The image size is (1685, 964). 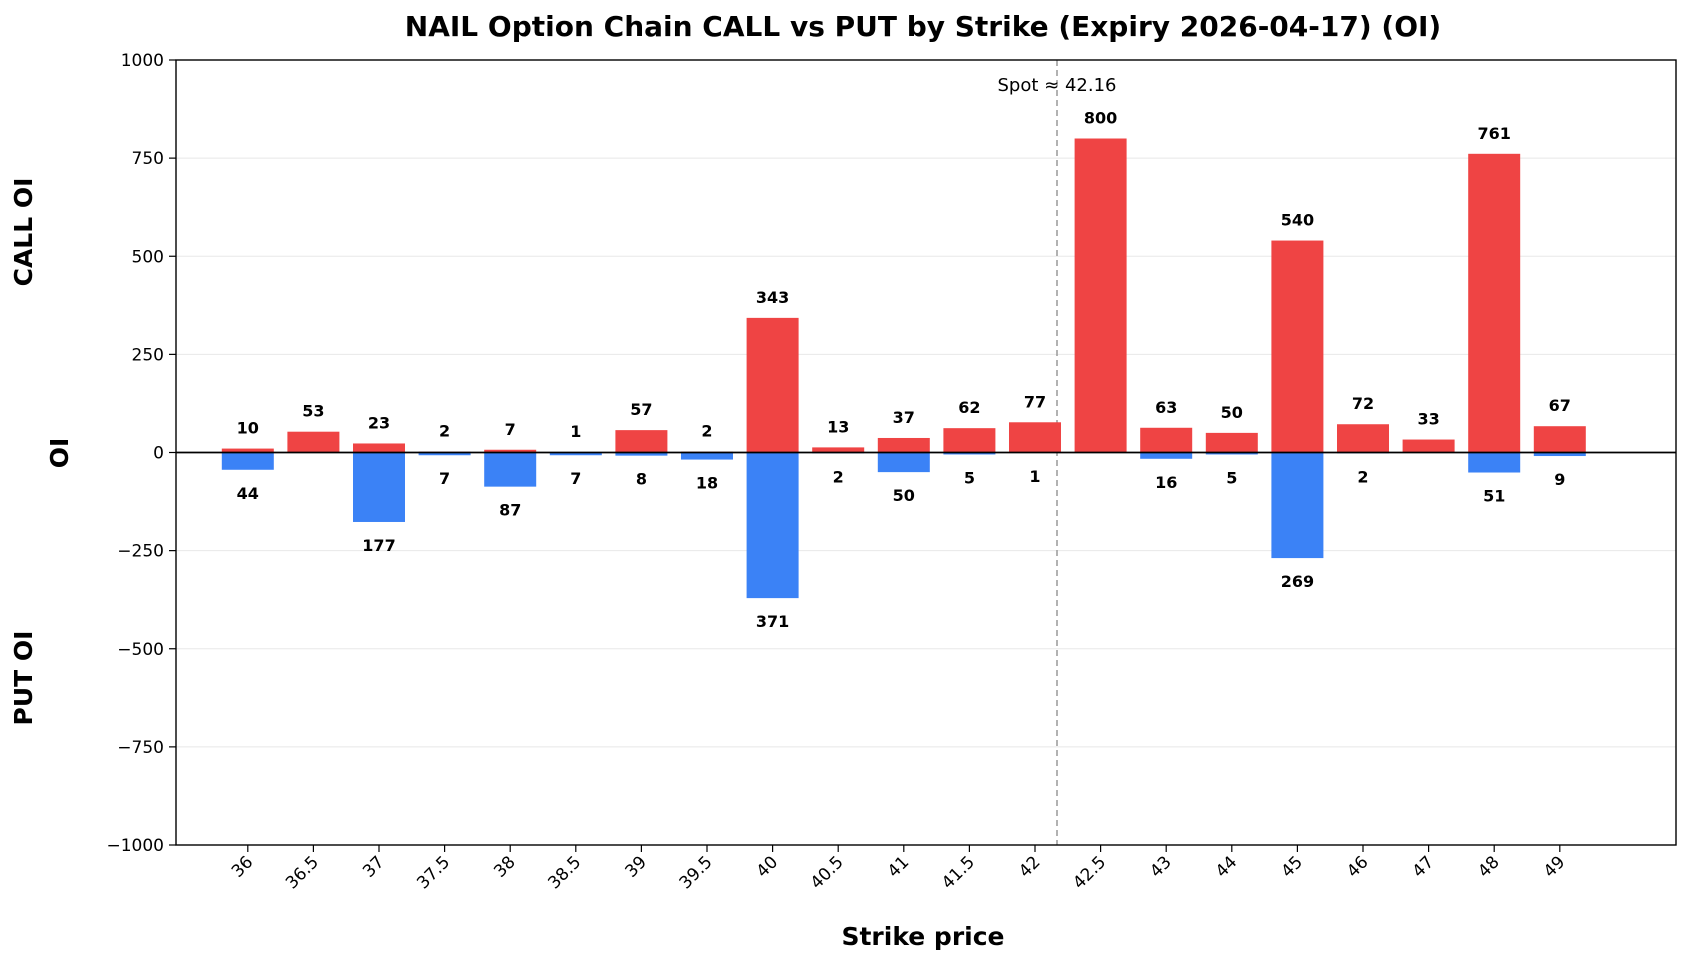 I want to click on x-tick-label: 41.5, so click(x=958, y=872).